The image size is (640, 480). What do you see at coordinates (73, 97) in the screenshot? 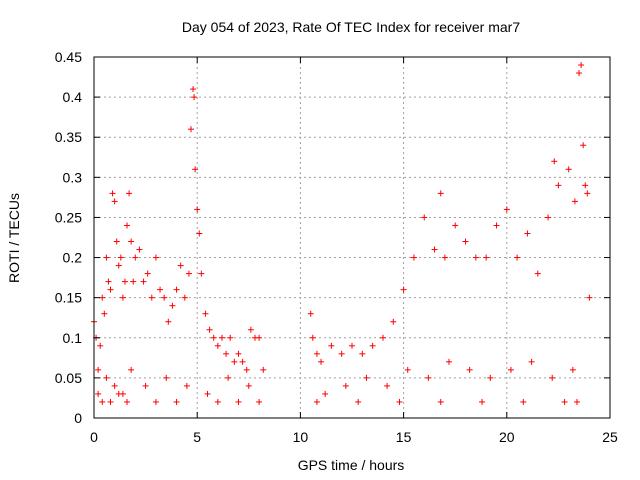
I see `y-tick-label: 0.4` at bounding box center [73, 97].